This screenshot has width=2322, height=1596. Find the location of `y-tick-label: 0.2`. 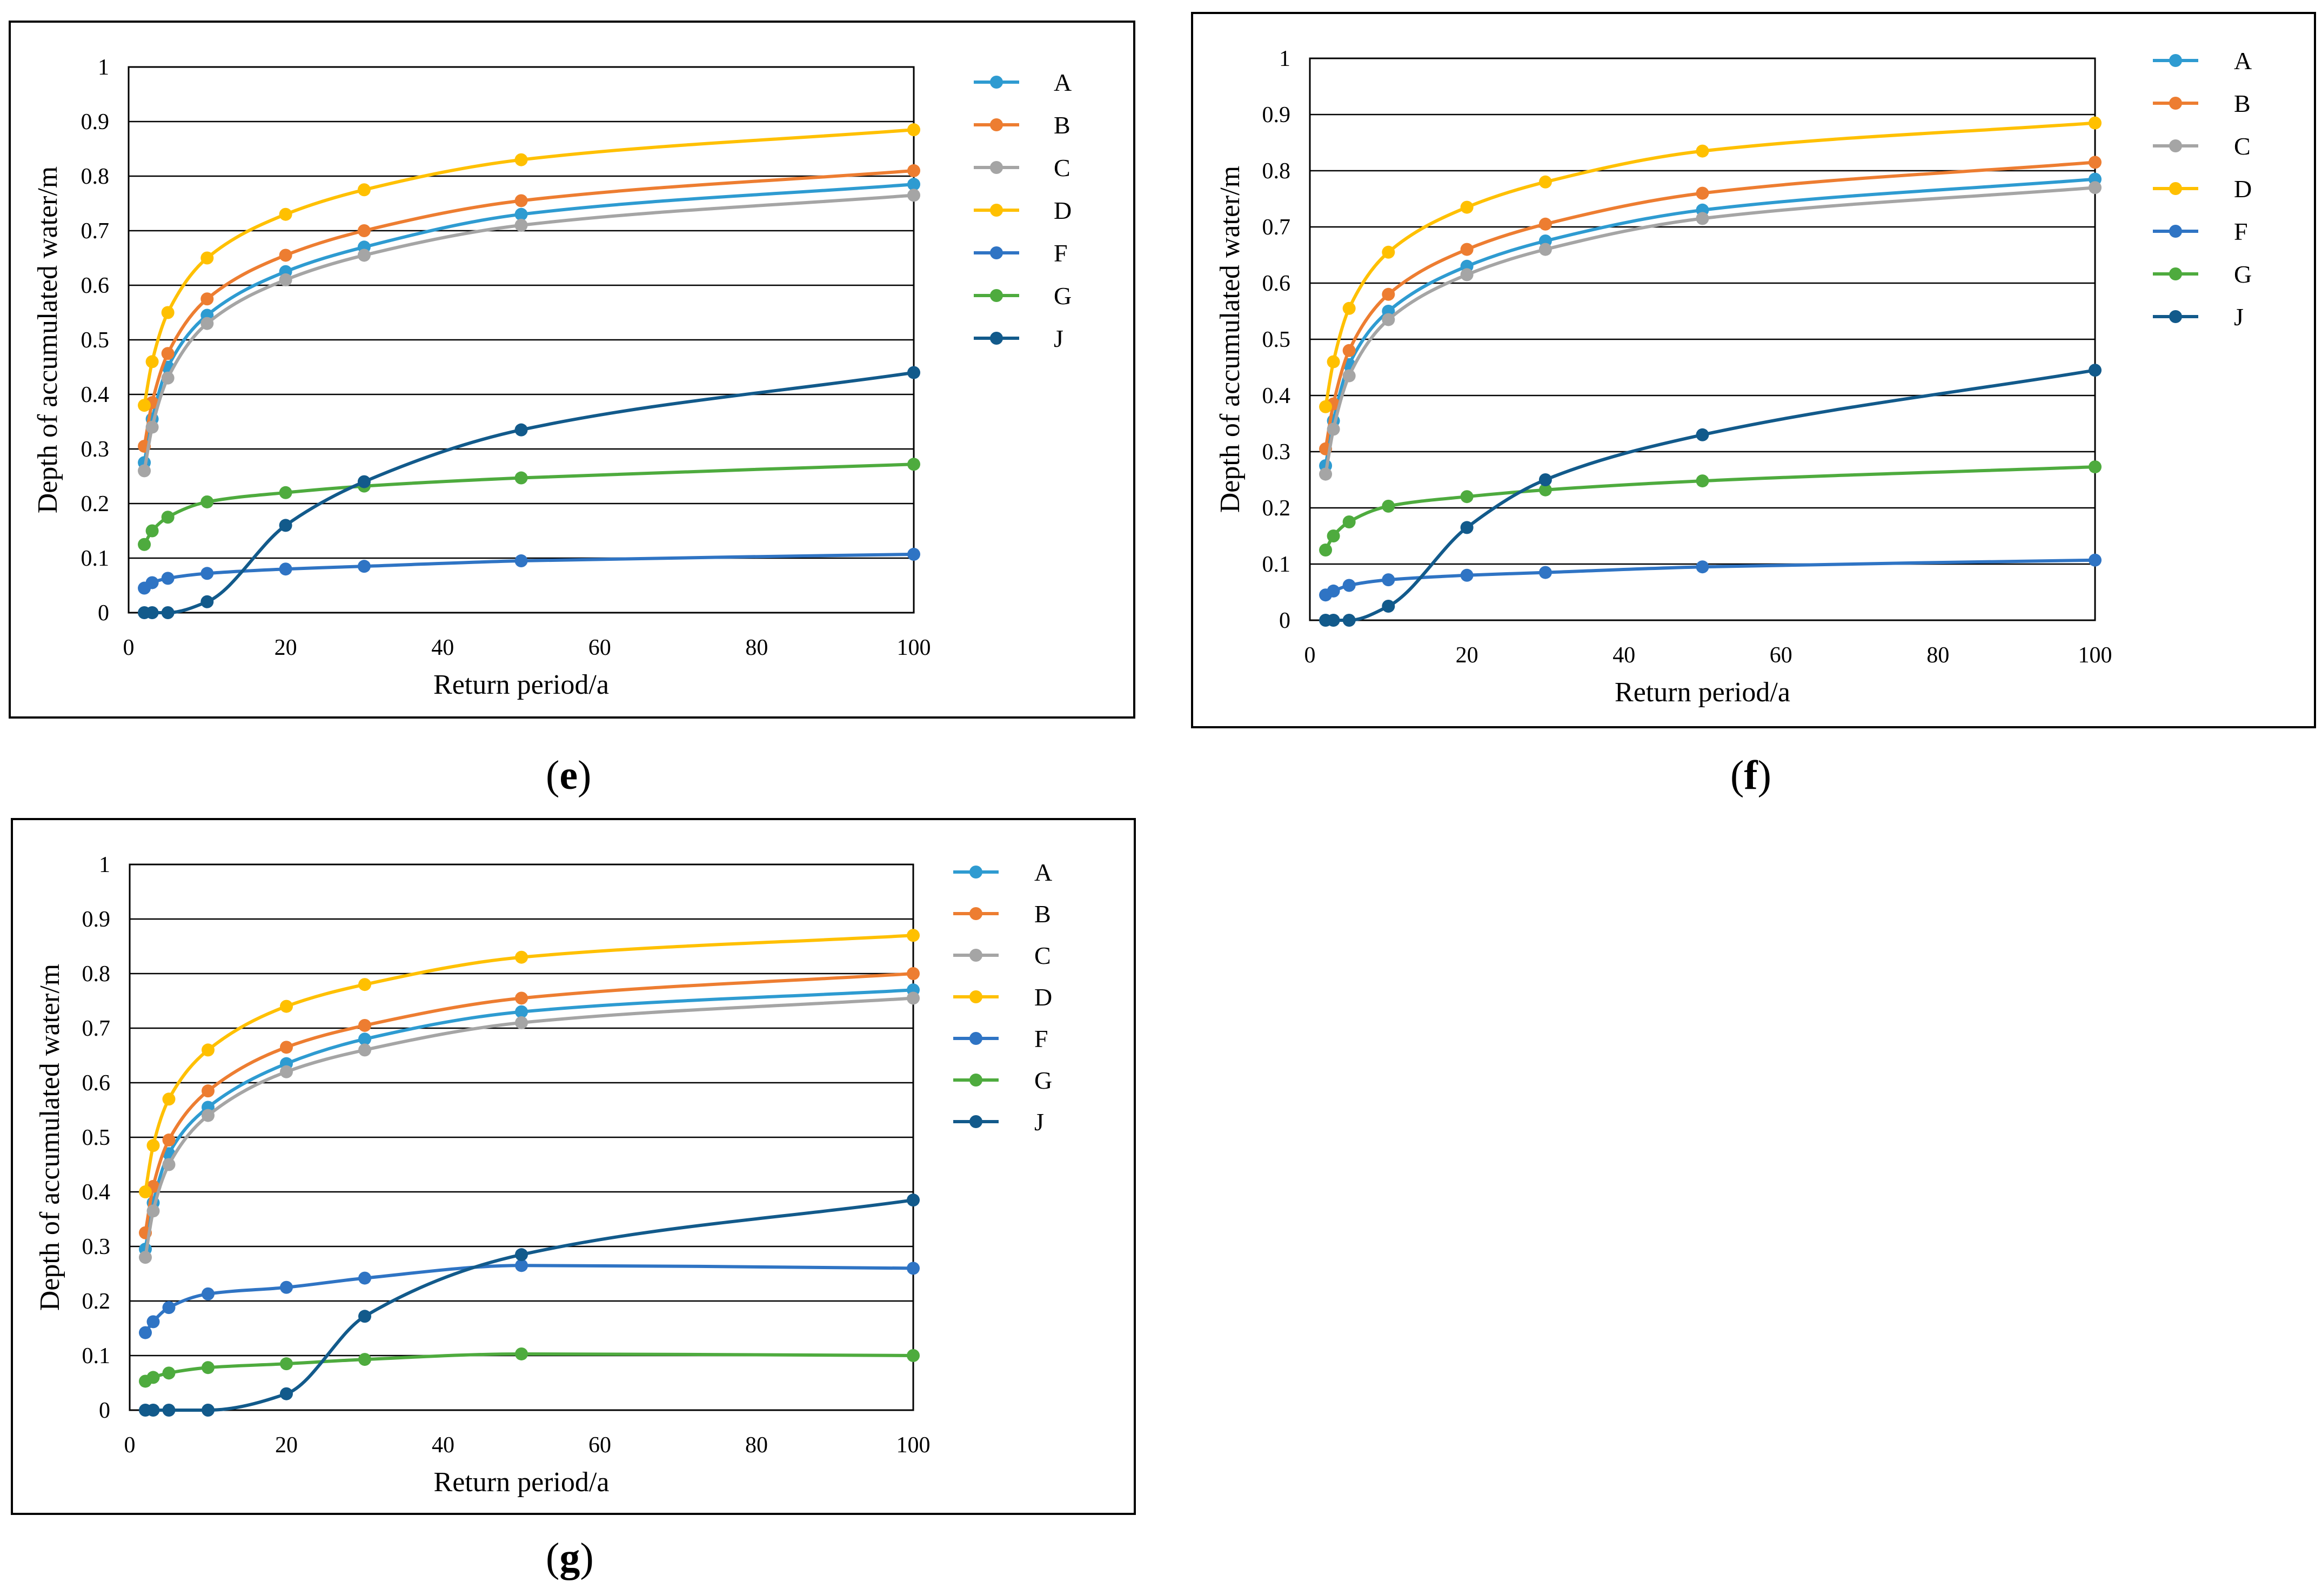

y-tick-label: 0.2 is located at coordinates (95, 504).